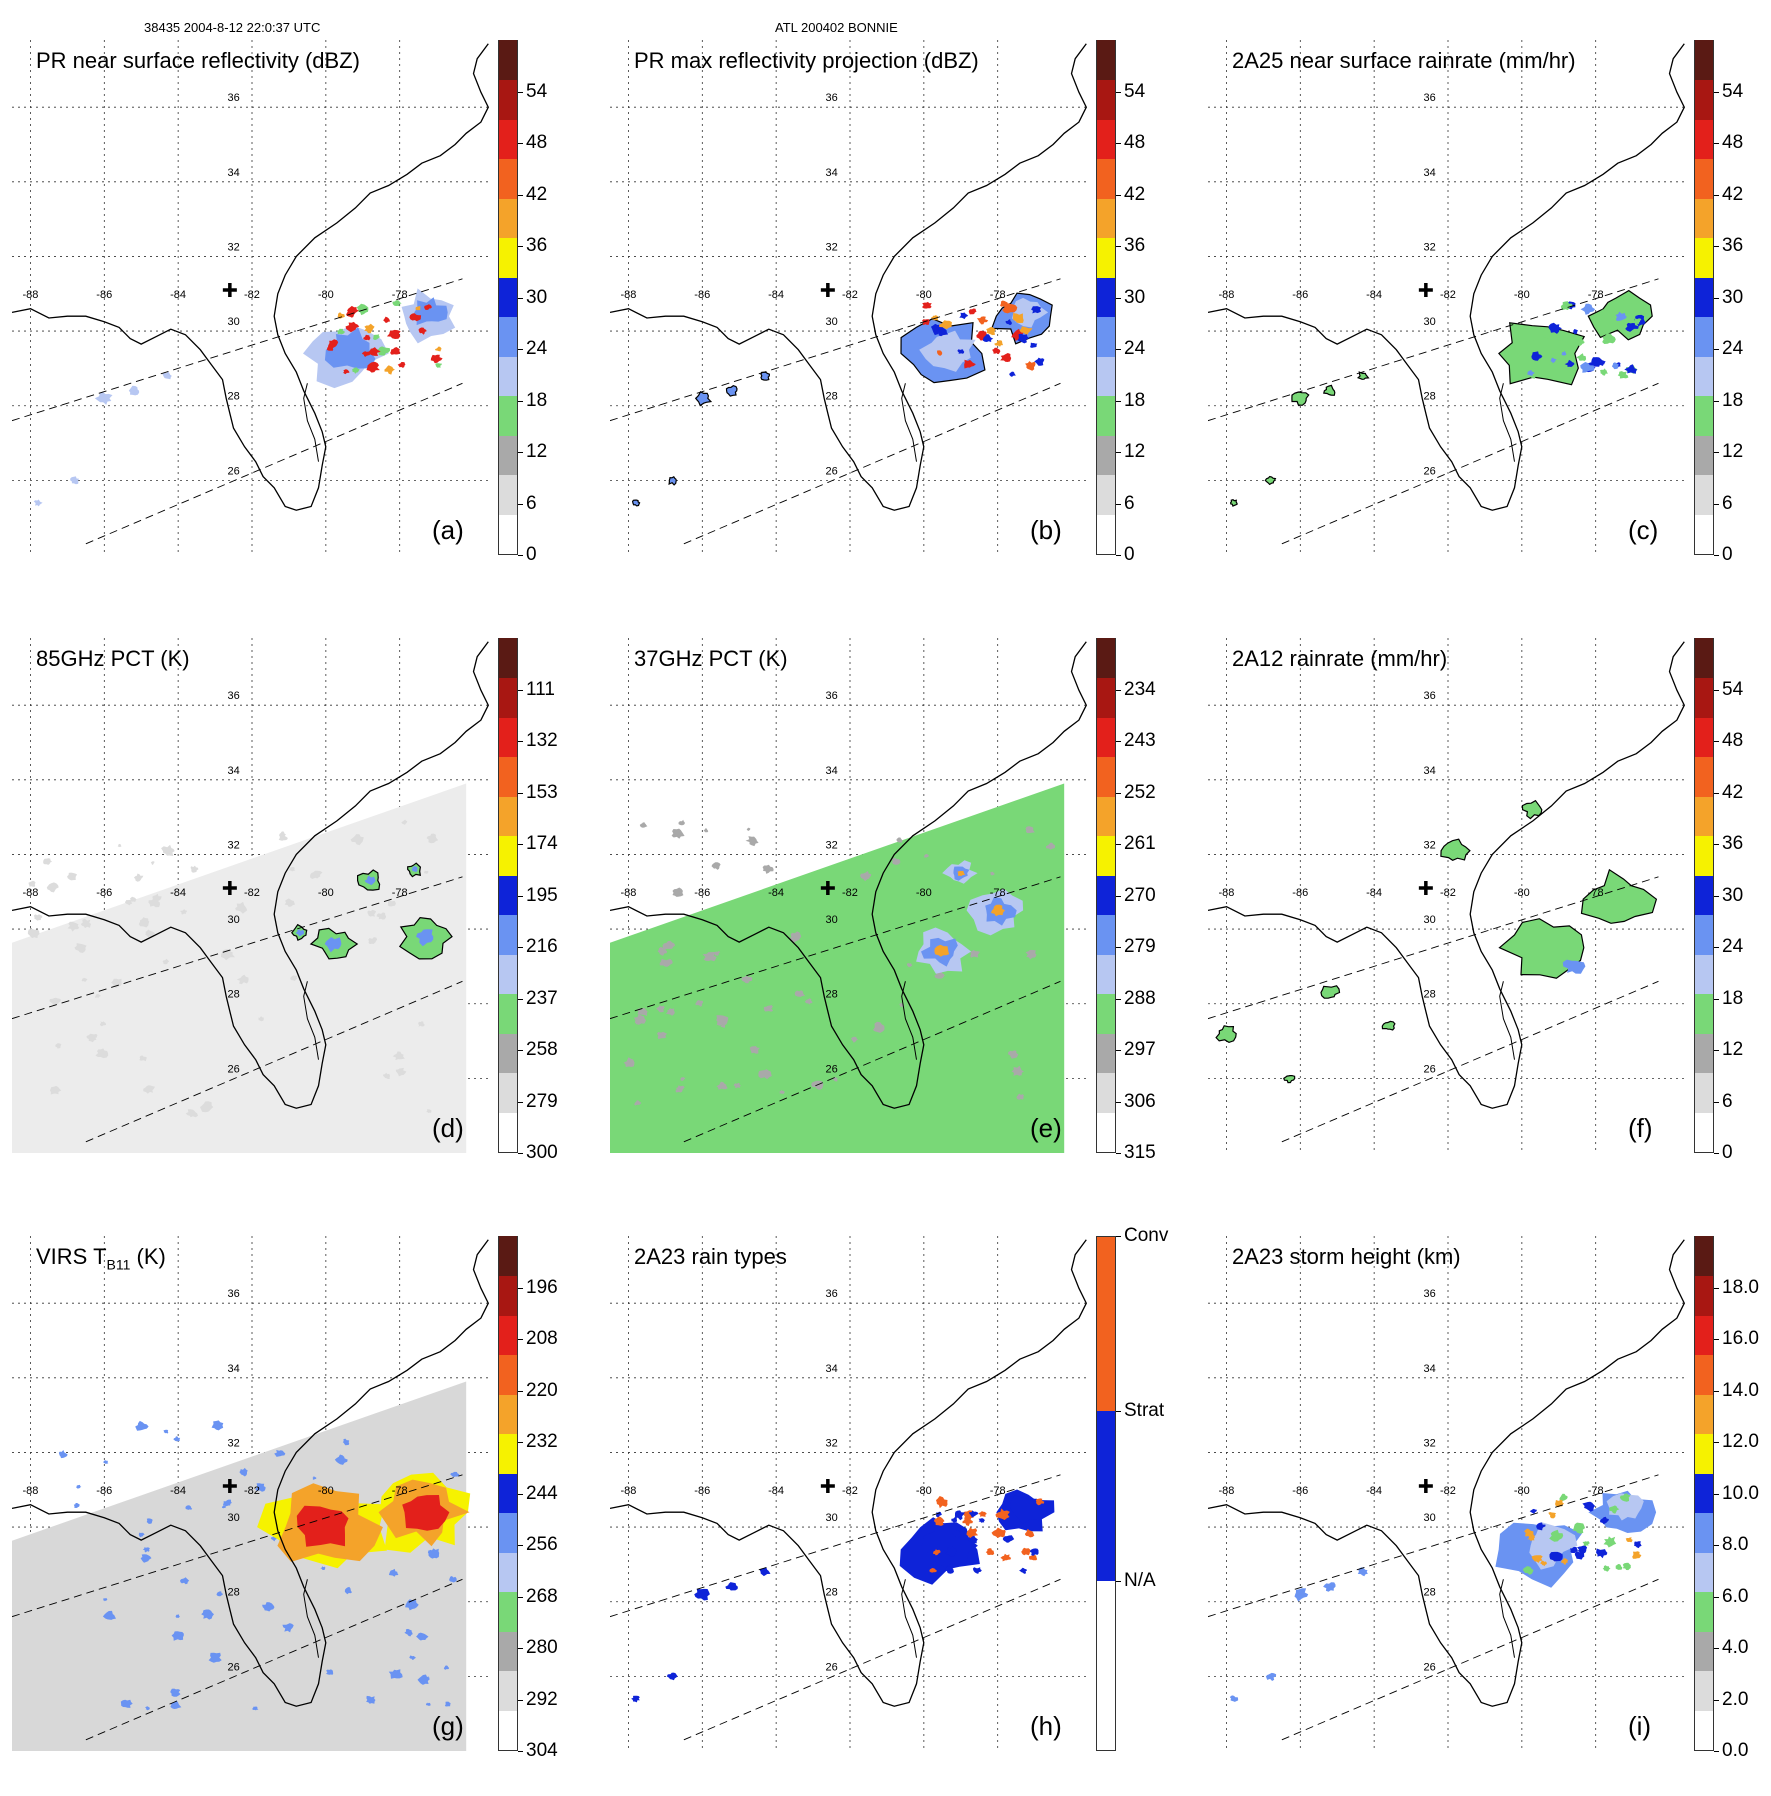 This screenshot has width=1771, height=1796. What do you see at coordinates (1643, 530) in the screenshot?
I see `panel-letter-label: (c)` at bounding box center [1643, 530].